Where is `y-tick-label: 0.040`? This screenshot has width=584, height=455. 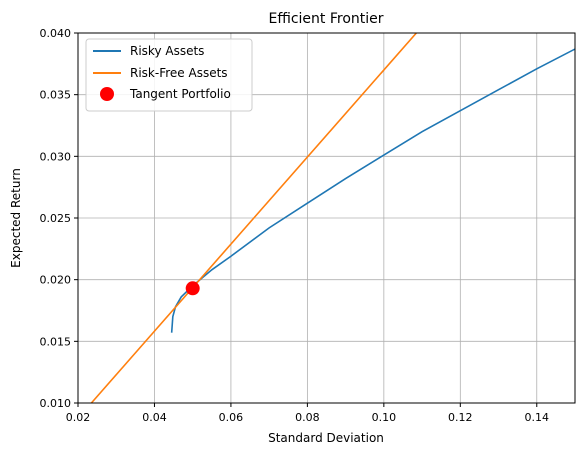
y-tick-label: 0.040 is located at coordinates (56, 33).